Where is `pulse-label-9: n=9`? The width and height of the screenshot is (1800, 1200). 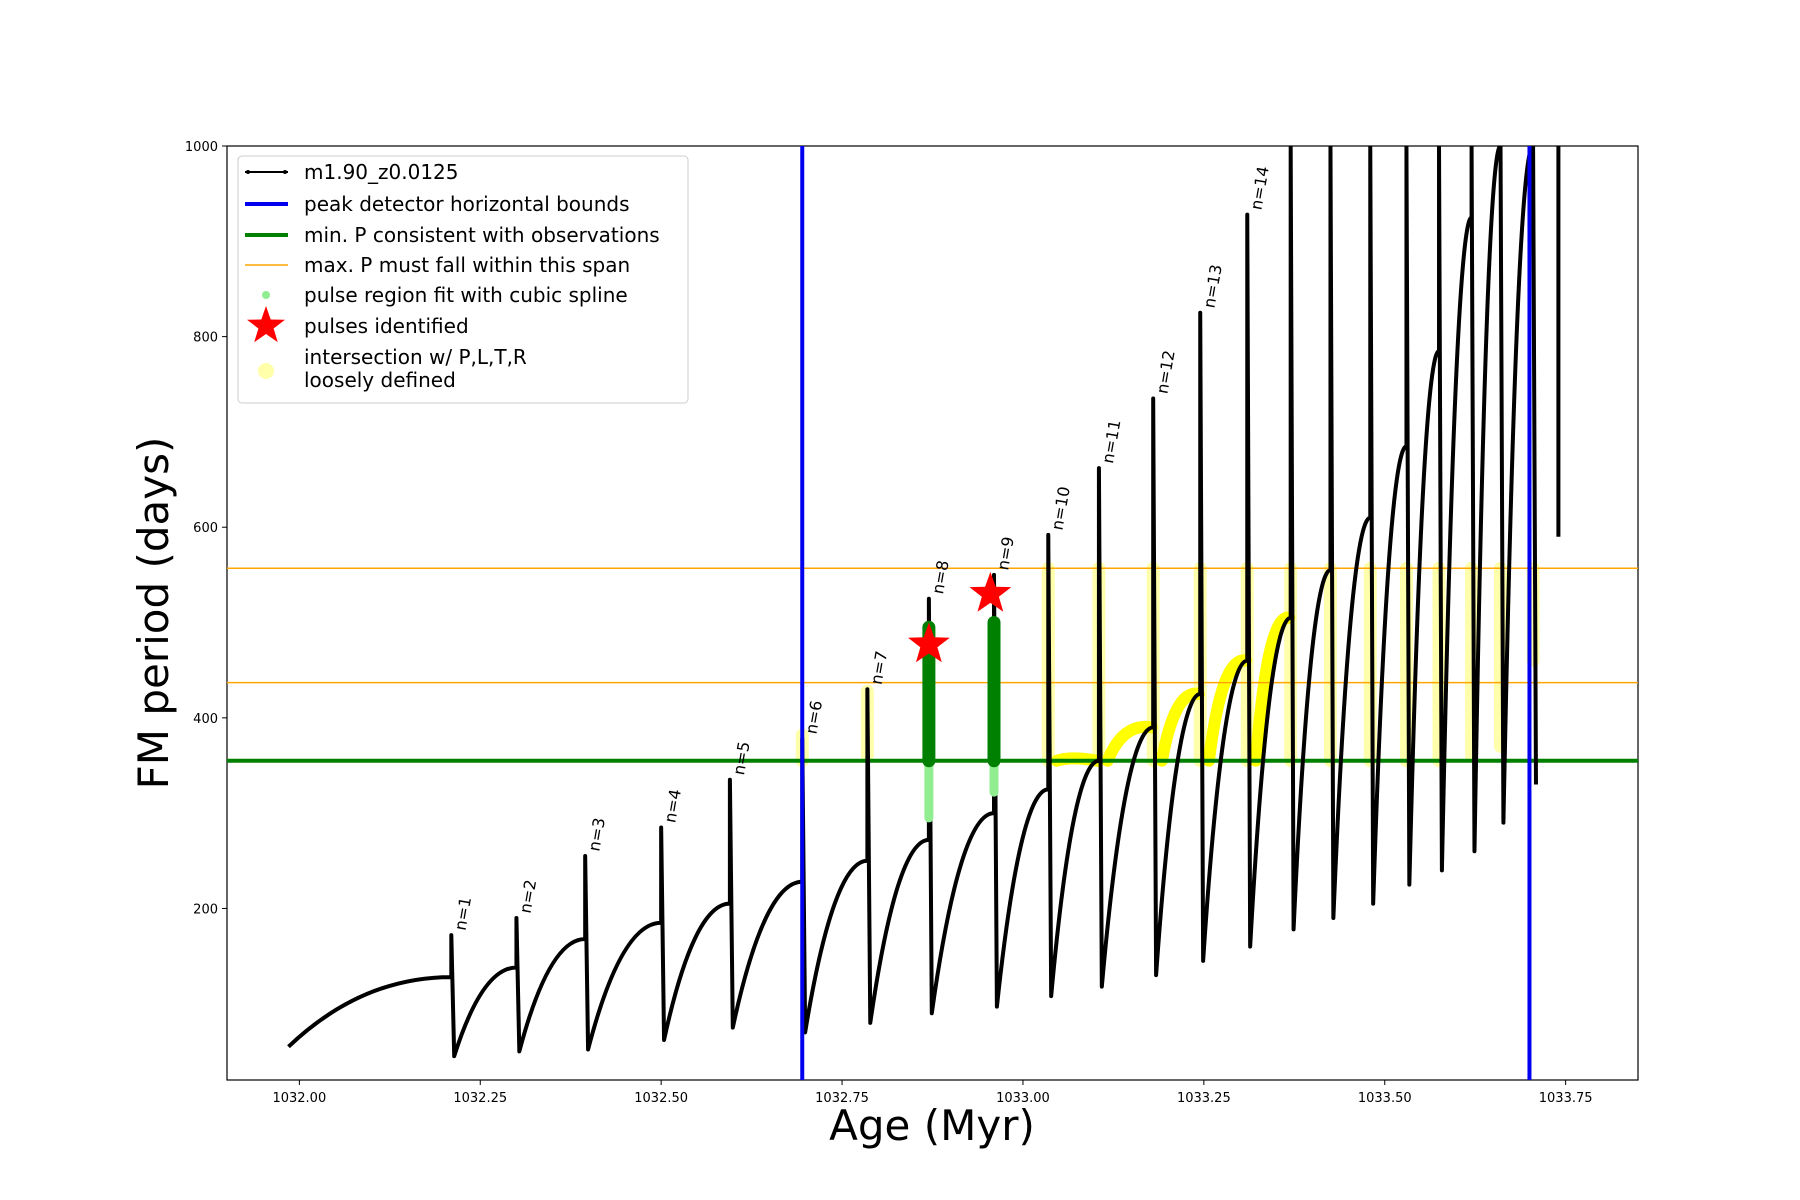 pulse-label-9: n=9 is located at coordinates (1005, 553).